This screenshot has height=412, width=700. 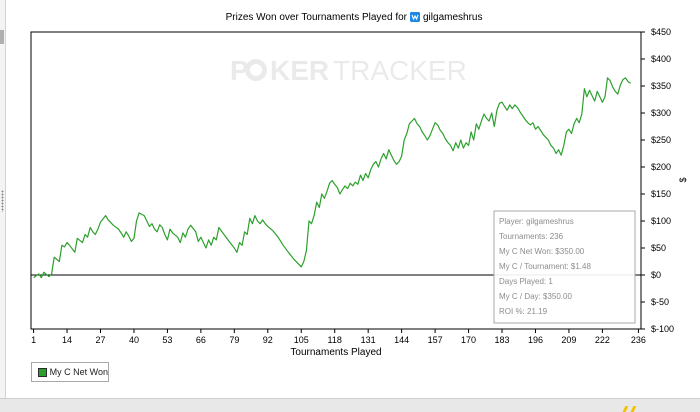 What do you see at coordinates (452, 17) in the screenshot?
I see `player-name: gilgameshrus` at bounding box center [452, 17].